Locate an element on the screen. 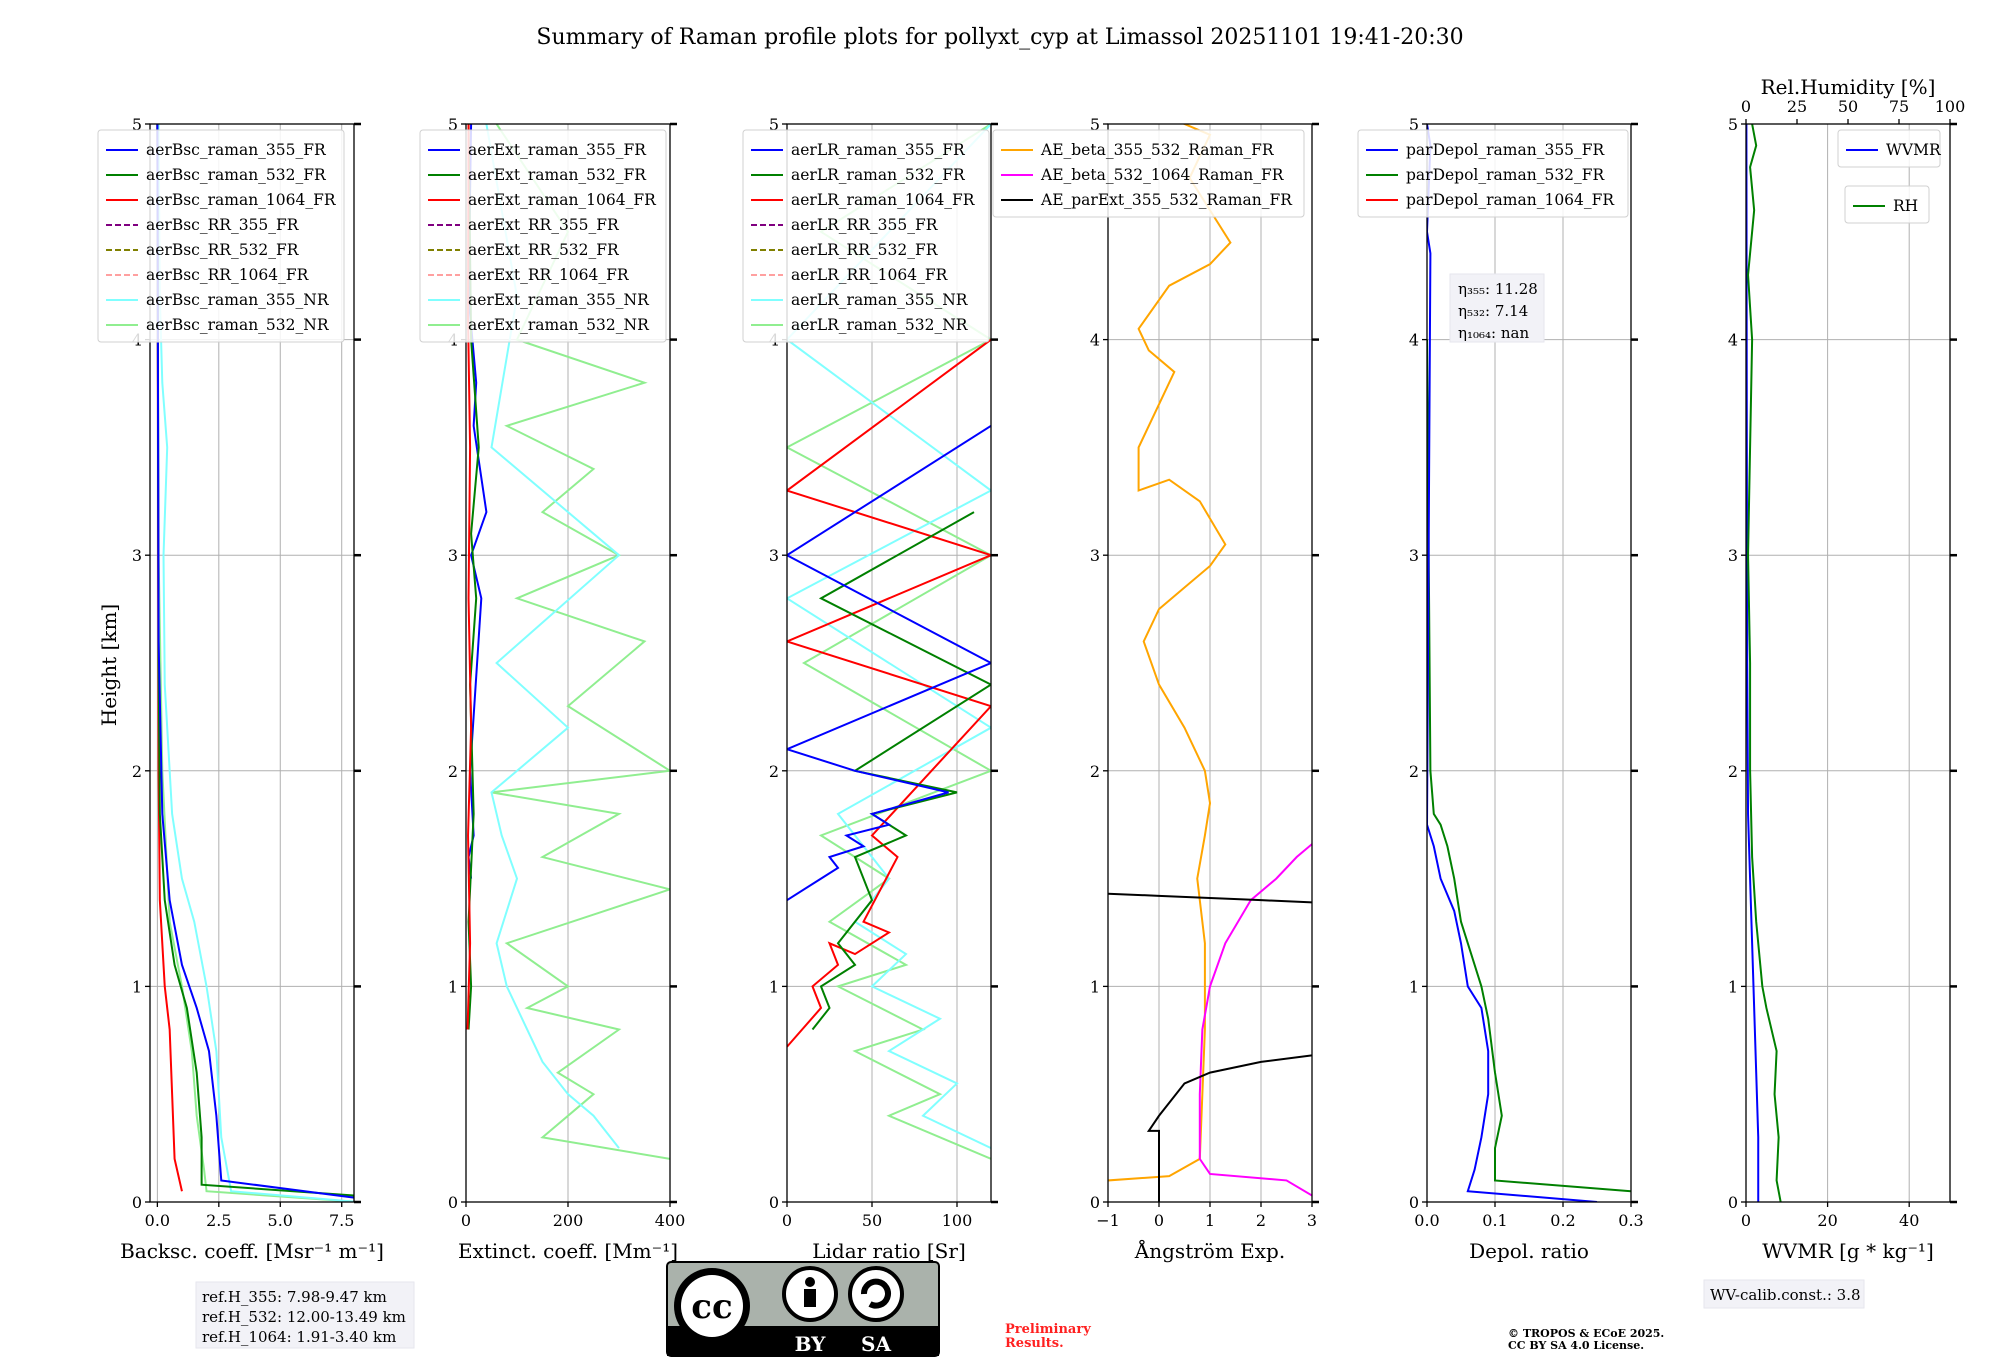  x-tick-label: −1 is located at coordinates (1108, 1220).